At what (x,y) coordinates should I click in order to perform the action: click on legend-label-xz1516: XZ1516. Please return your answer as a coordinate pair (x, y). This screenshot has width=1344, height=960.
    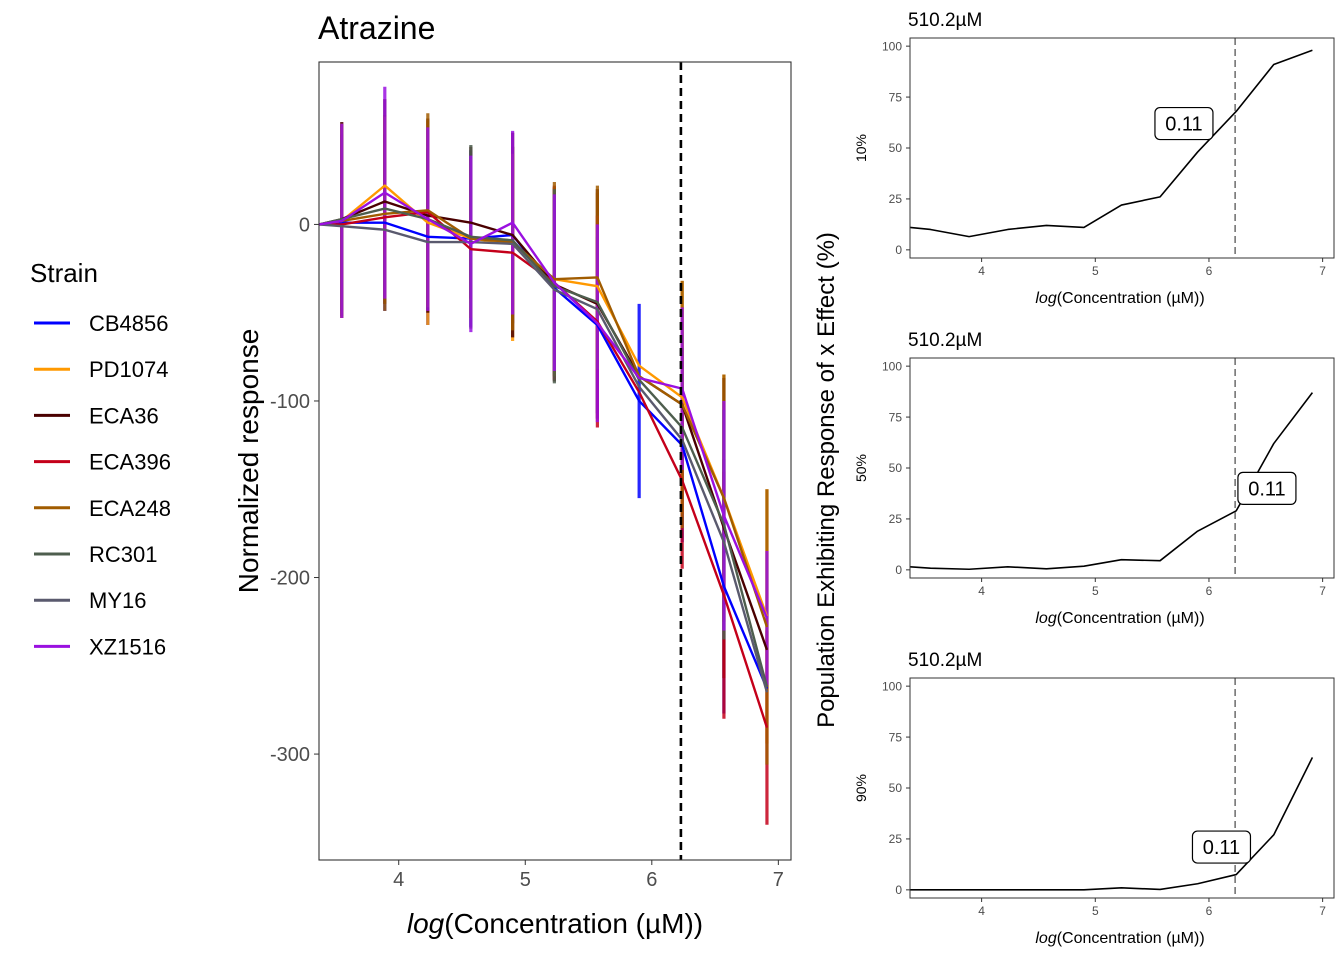
    Looking at the image, I should click on (127, 646).